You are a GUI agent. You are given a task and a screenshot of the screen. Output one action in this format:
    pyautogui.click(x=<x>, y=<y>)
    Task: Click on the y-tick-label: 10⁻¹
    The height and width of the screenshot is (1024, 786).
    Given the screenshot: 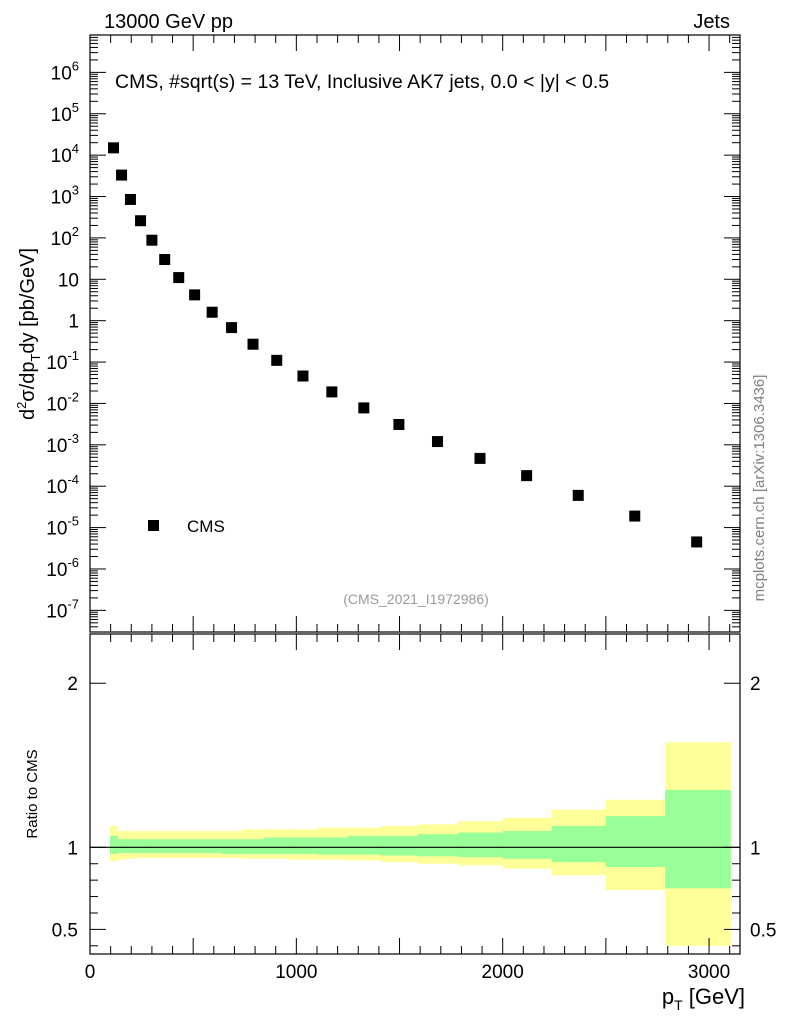 What is the action you would take?
    pyautogui.click(x=62, y=361)
    